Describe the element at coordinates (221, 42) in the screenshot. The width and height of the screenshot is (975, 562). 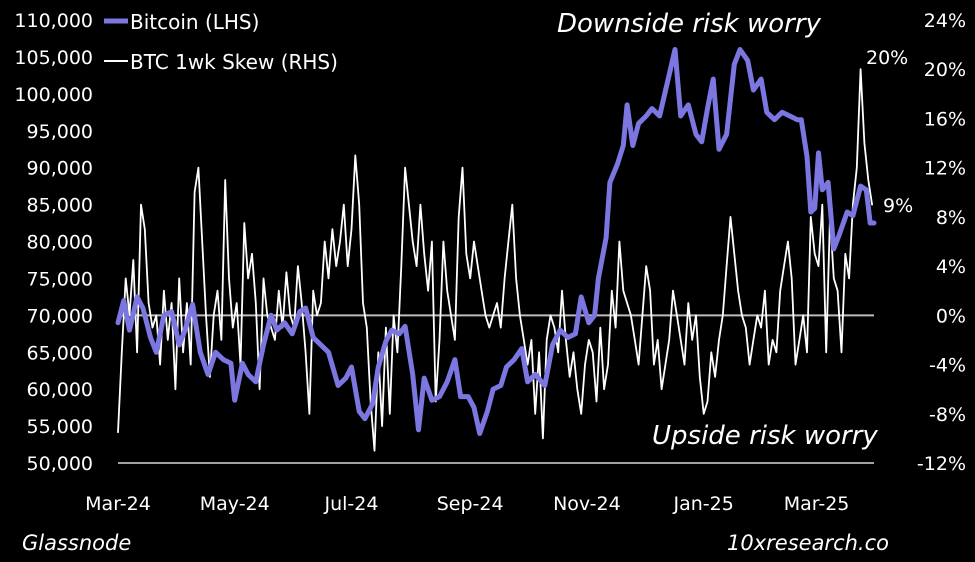
I see `legend: Bitcoin (LHS) BTC 1wk Skew (RHS)` at that location.